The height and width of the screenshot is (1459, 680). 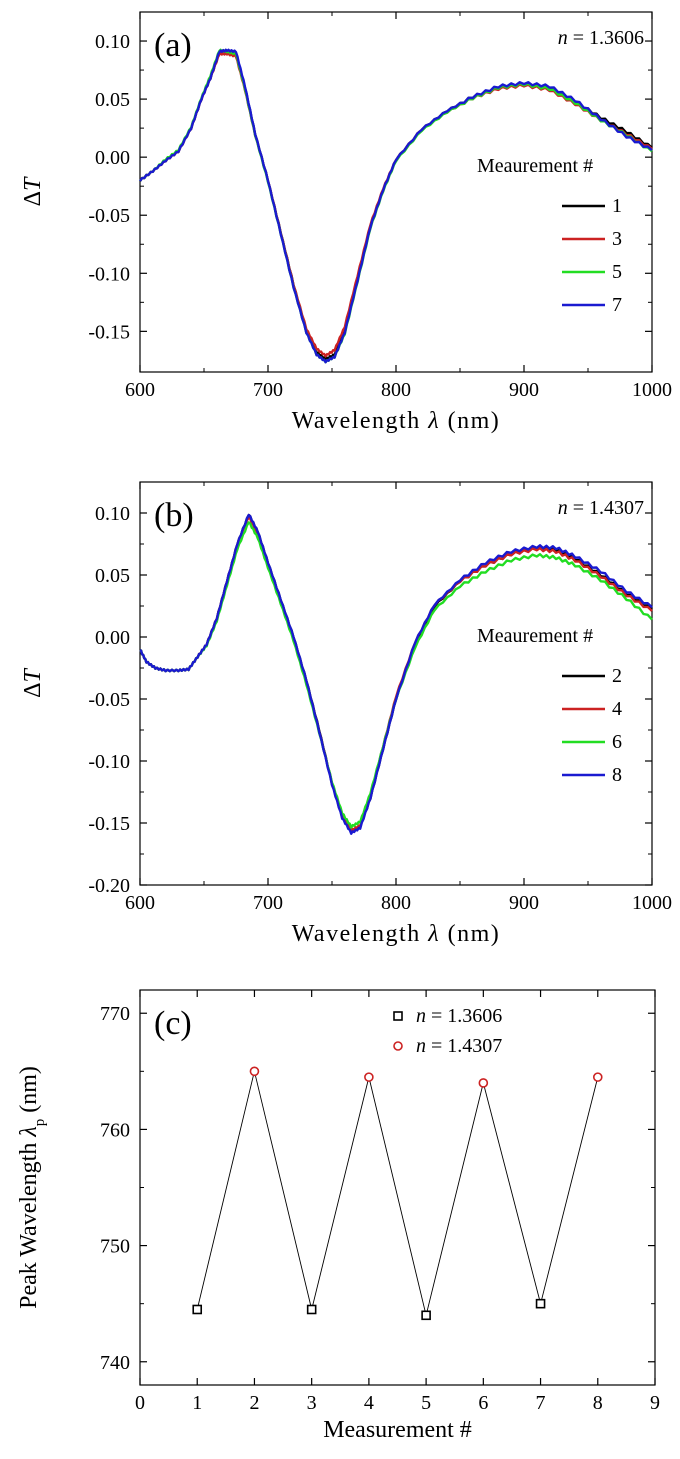 What do you see at coordinates (109, 886) in the screenshot?
I see `y-tick-label: -0.20` at bounding box center [109, 886].